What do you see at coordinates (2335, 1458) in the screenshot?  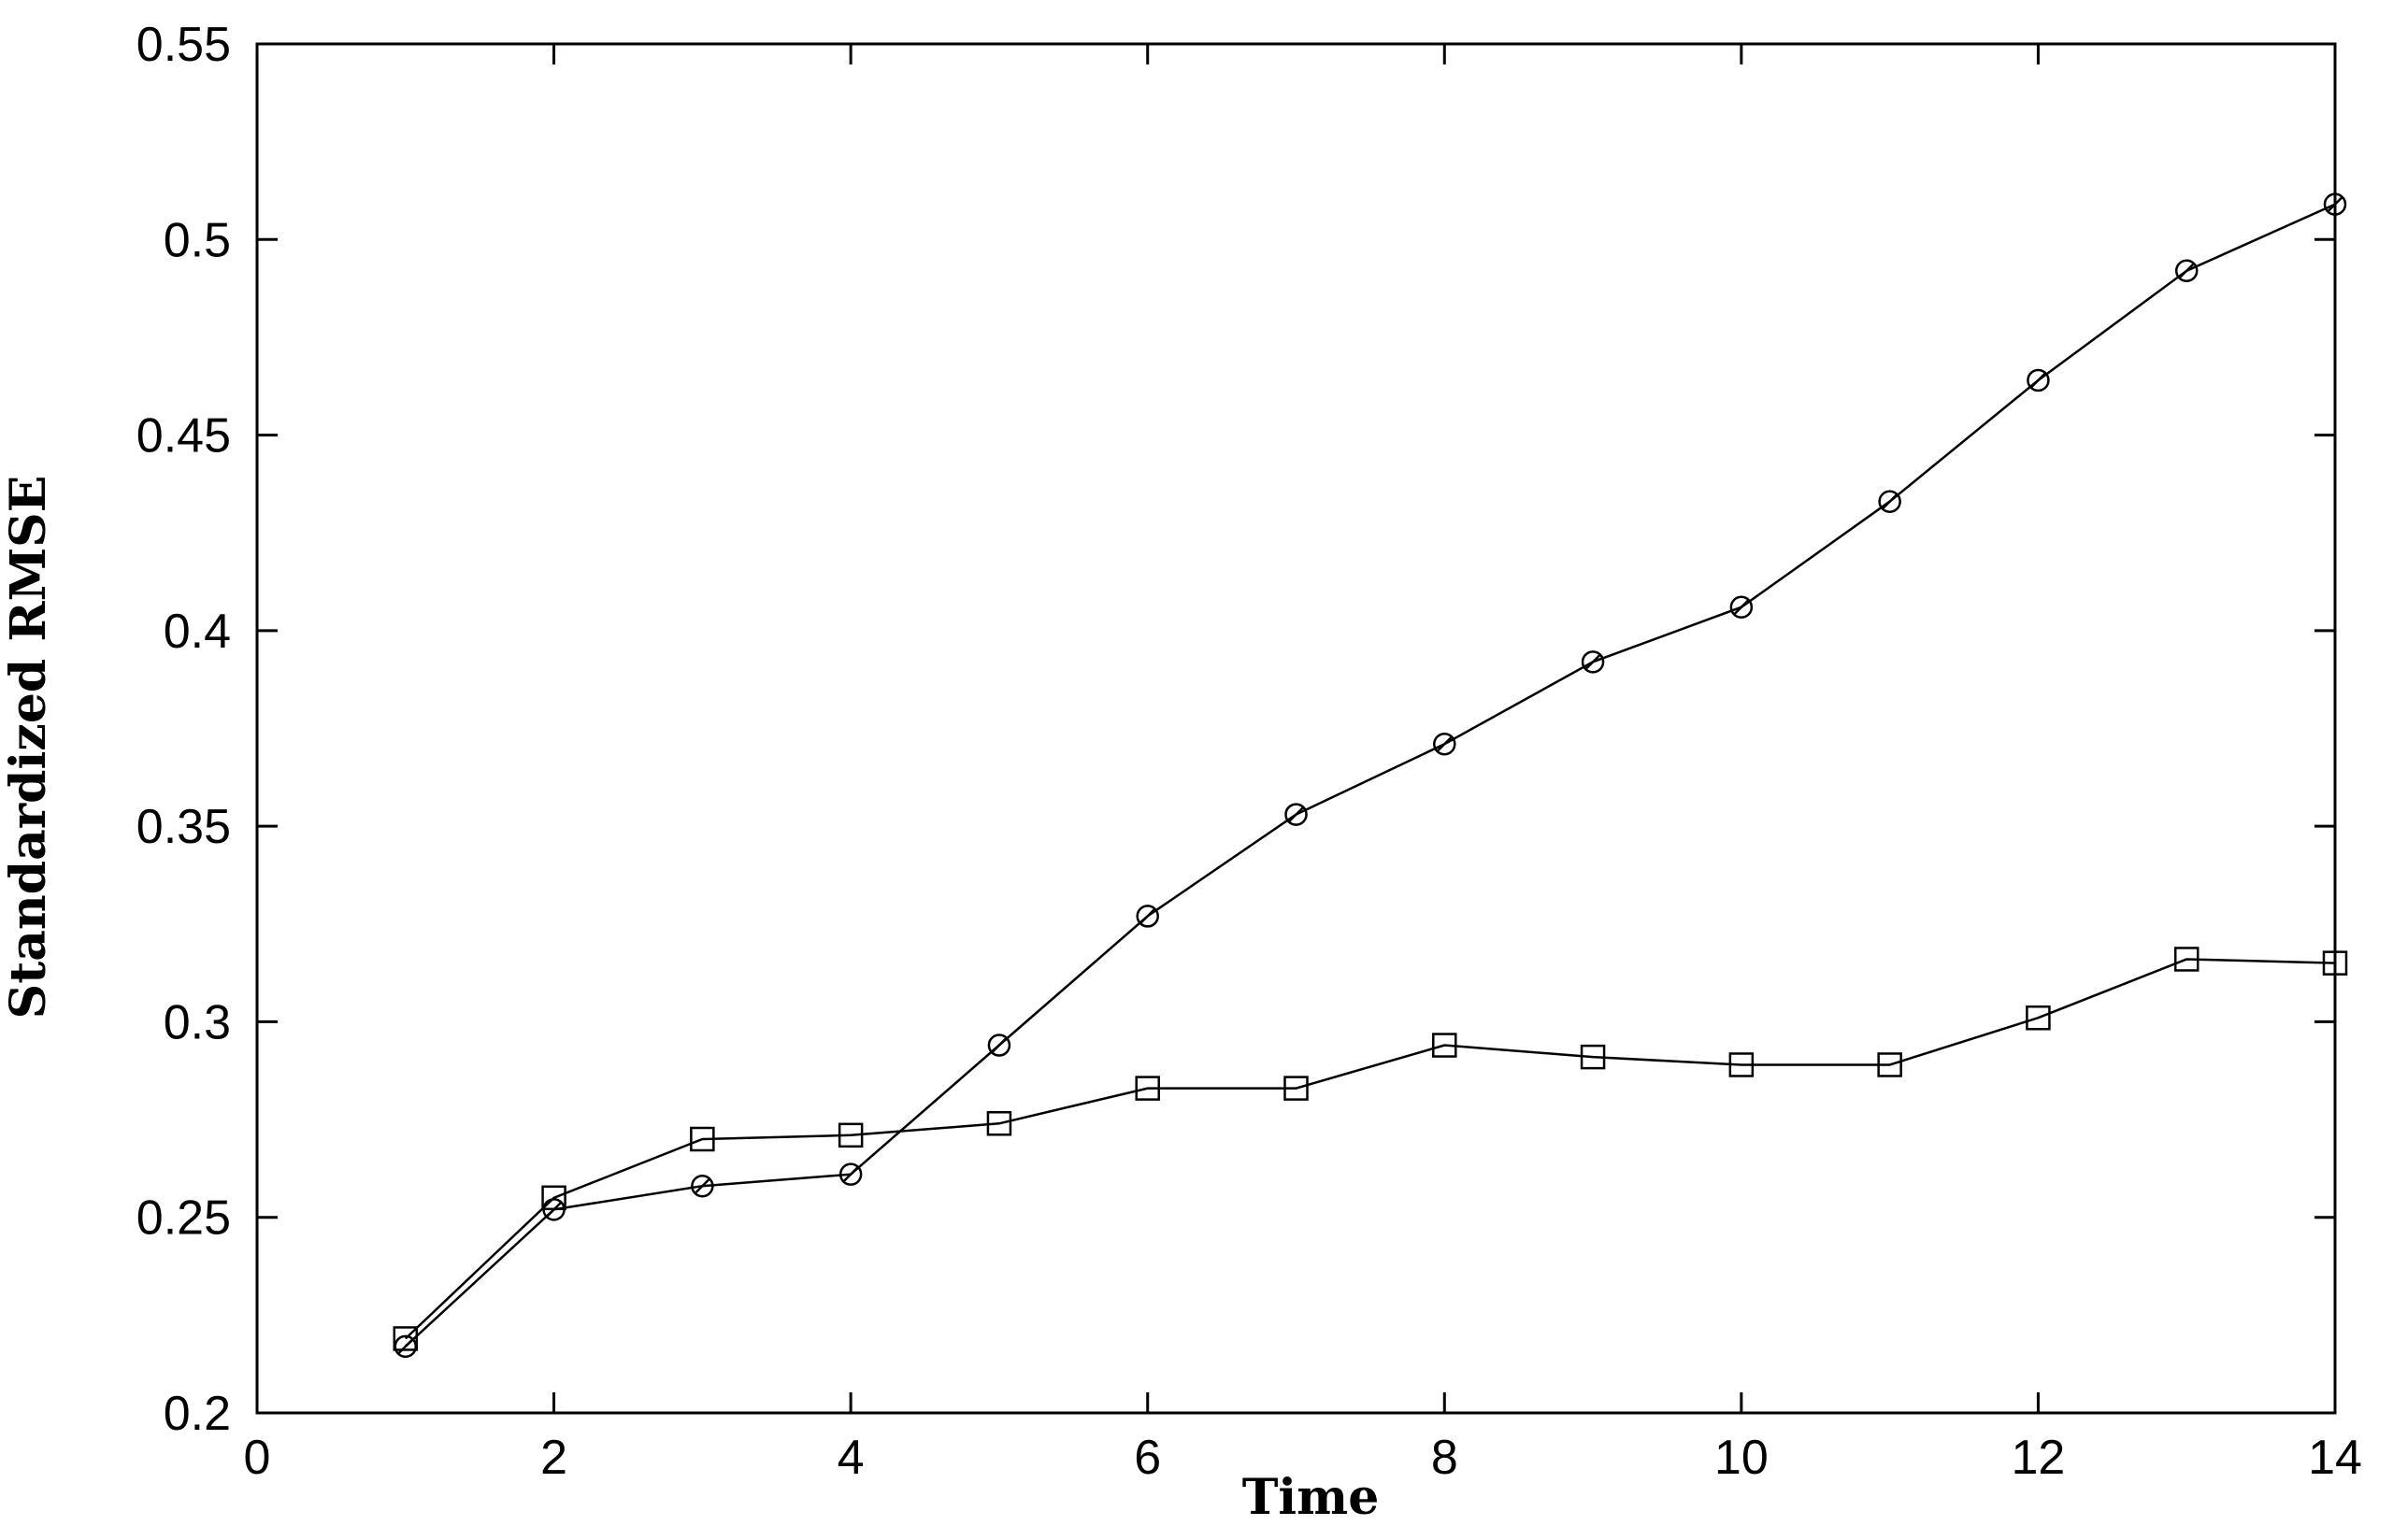 I see `x-tick-label: 14` at bounding box center [2335, 1458].